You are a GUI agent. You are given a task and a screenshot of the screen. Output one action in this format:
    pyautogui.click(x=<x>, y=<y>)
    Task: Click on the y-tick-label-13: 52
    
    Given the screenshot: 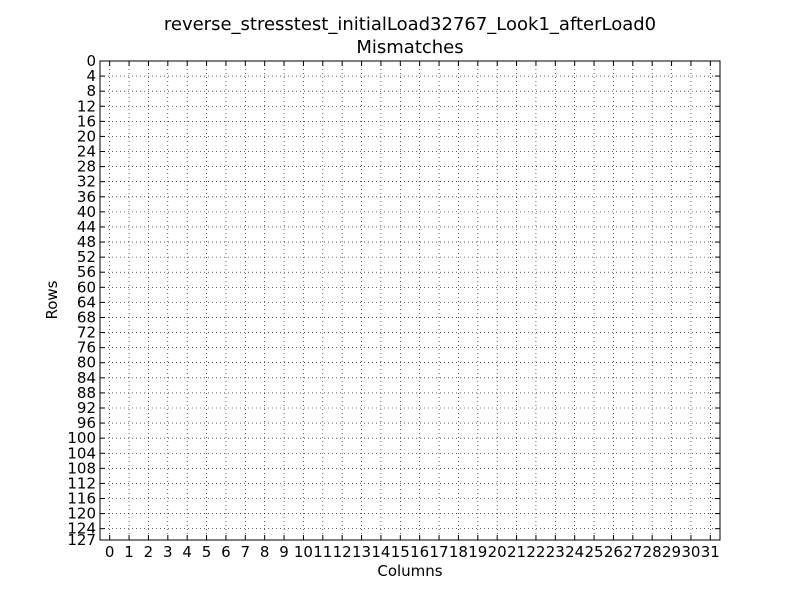 What is the action you would take?
    pyautogui.click(x=86, y=257)
    